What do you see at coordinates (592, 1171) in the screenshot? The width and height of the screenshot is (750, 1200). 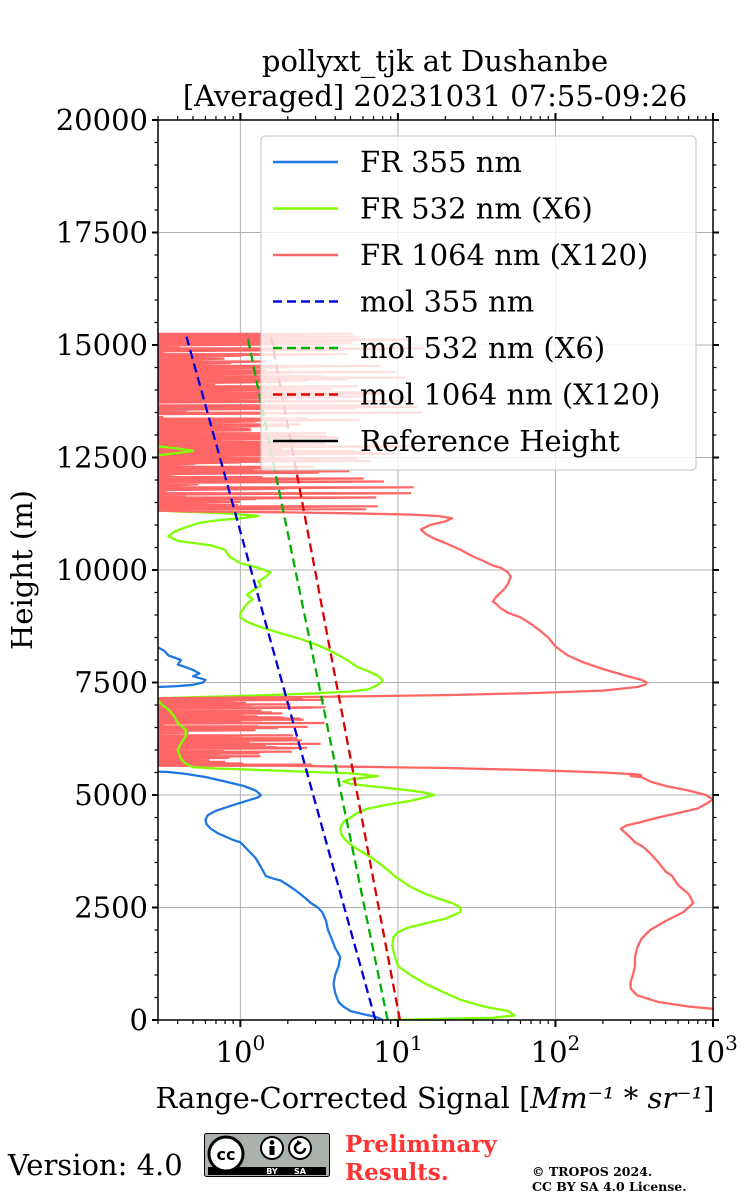 I see `copyright-line-1: © TROPOS 2024.` at bounding box center [592, 1171].